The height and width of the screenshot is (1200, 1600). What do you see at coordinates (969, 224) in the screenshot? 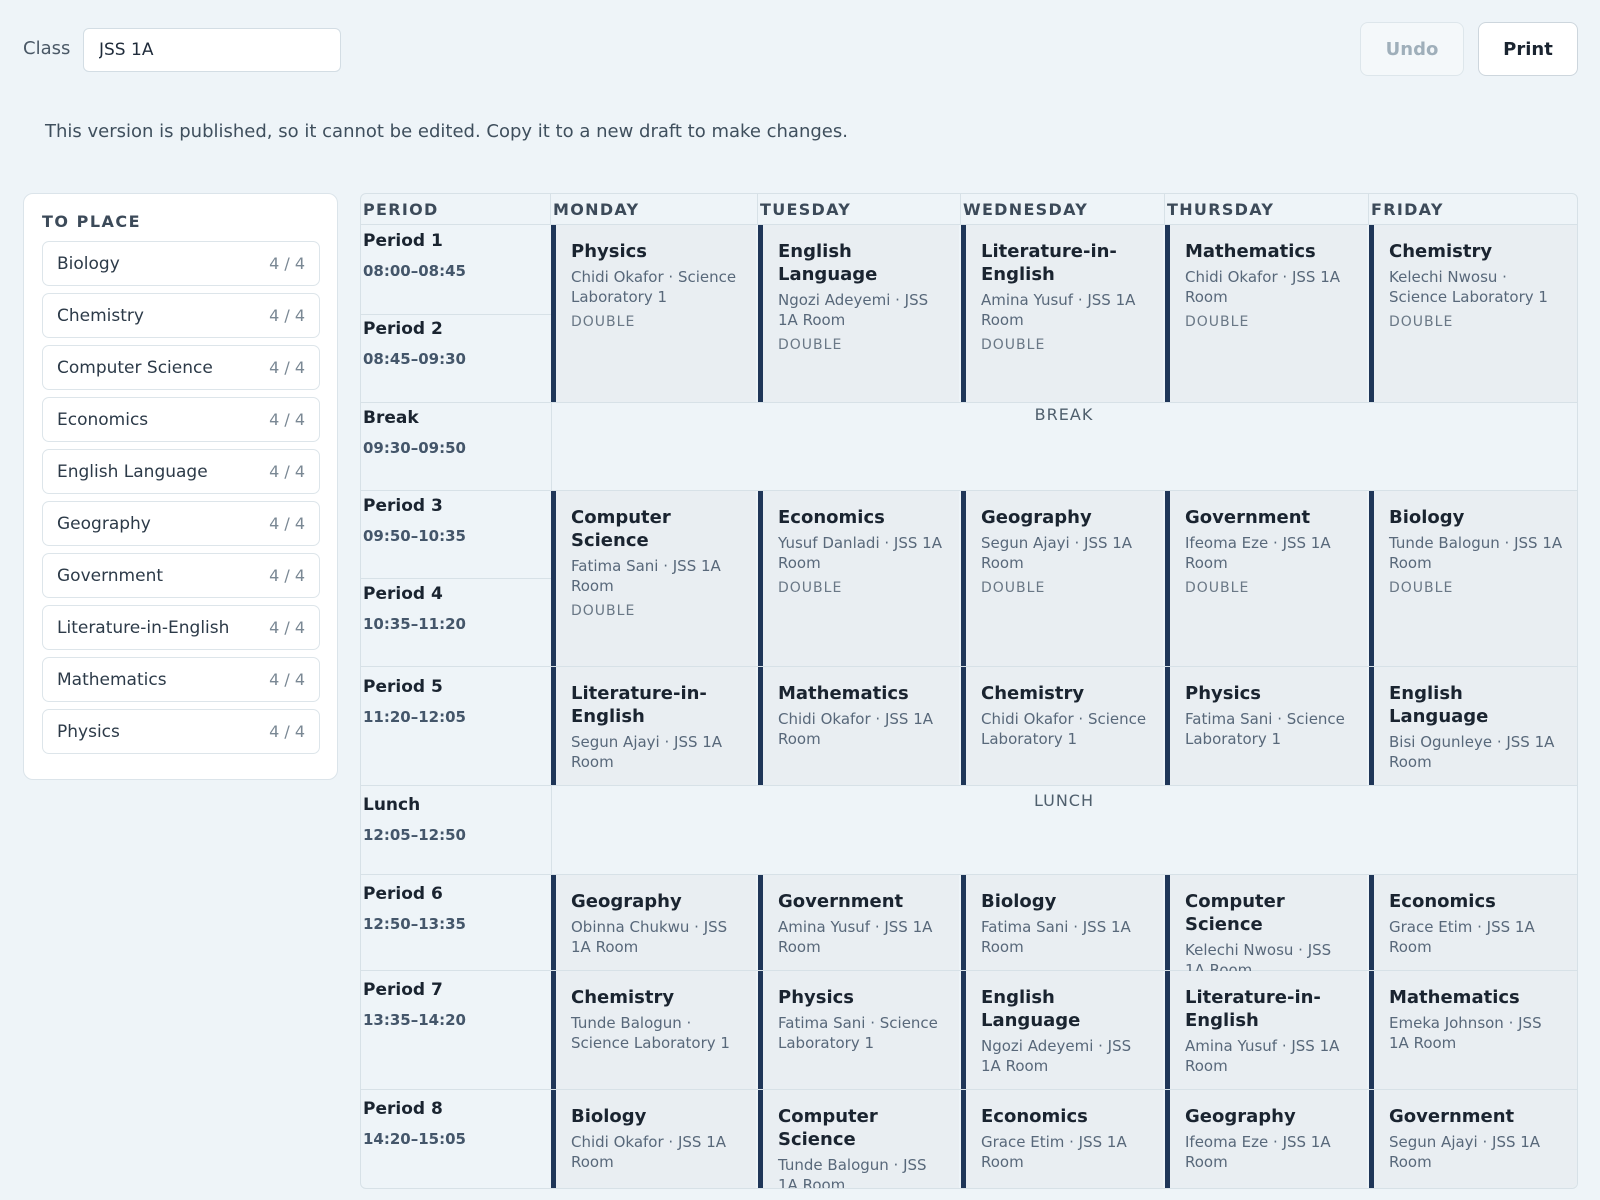
I see `header-divider` at bounding box center [969, 224].